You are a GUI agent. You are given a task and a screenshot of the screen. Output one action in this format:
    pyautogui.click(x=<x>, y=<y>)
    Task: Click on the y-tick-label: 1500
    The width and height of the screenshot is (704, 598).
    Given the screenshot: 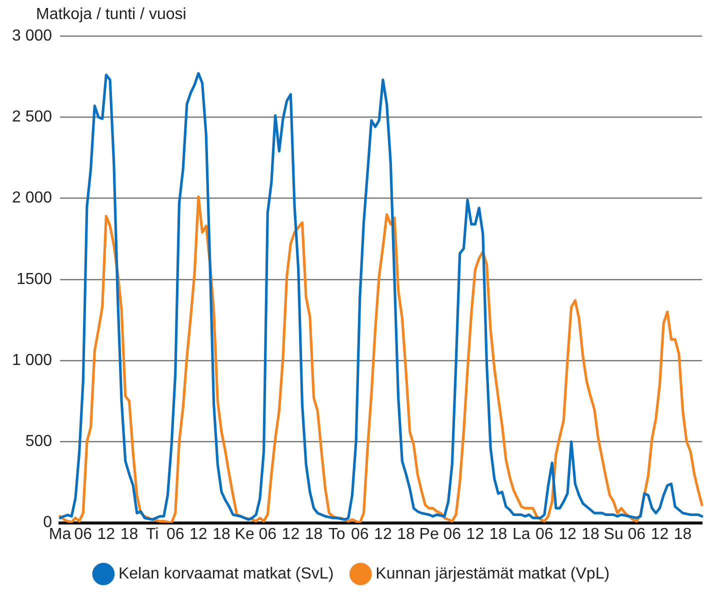 What is the action you would take?
    pyautogui.click(x=34, y=279)
    